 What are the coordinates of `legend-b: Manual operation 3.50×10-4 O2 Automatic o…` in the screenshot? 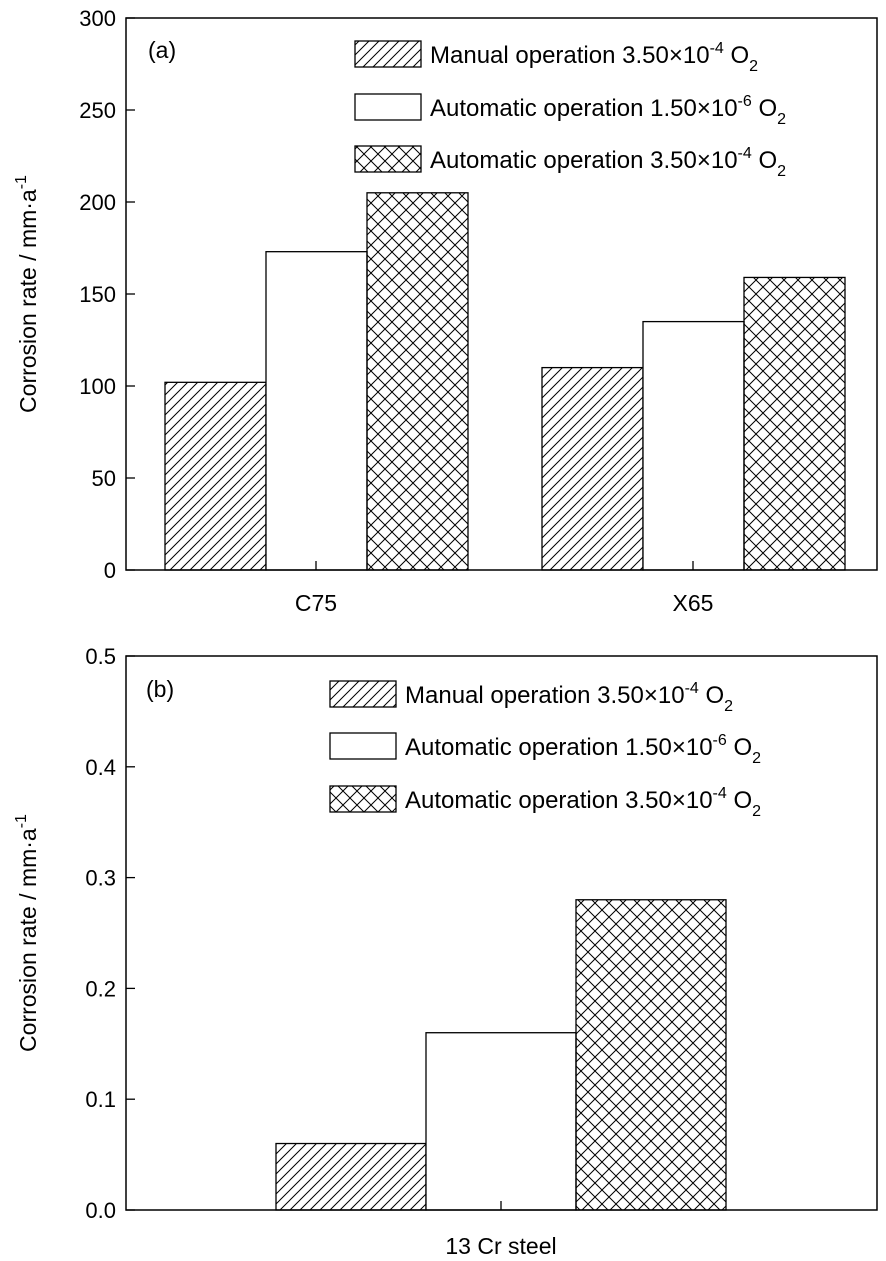 It's located at (545, 750).